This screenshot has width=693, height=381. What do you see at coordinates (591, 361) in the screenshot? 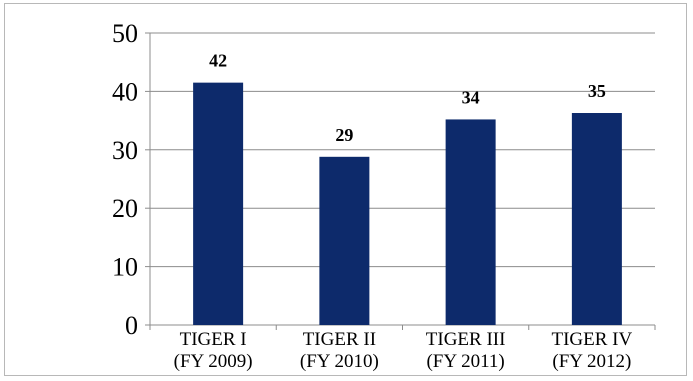
I see `x-tick-label: (FY 2012)` at bounding box center [591, 361].